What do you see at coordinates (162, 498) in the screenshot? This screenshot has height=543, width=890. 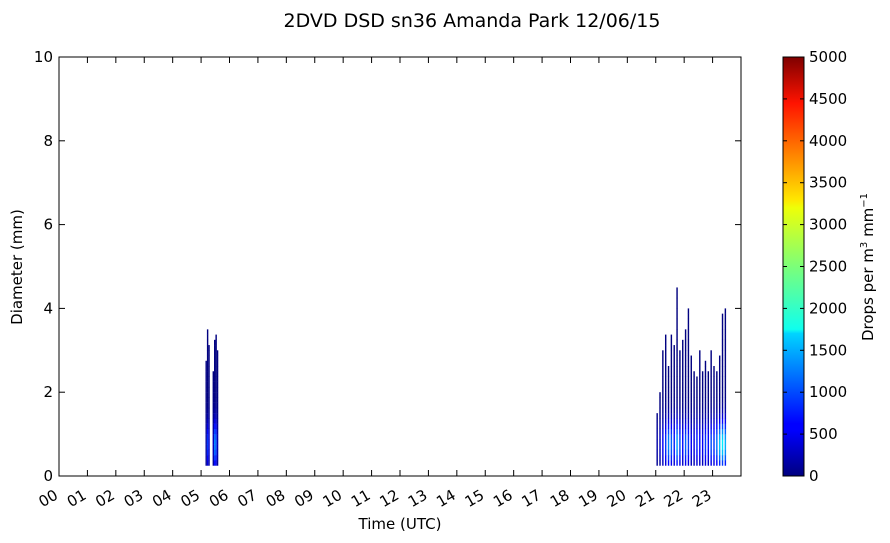 I see `x-tick-label: 04` at bounding box center [162, 498].